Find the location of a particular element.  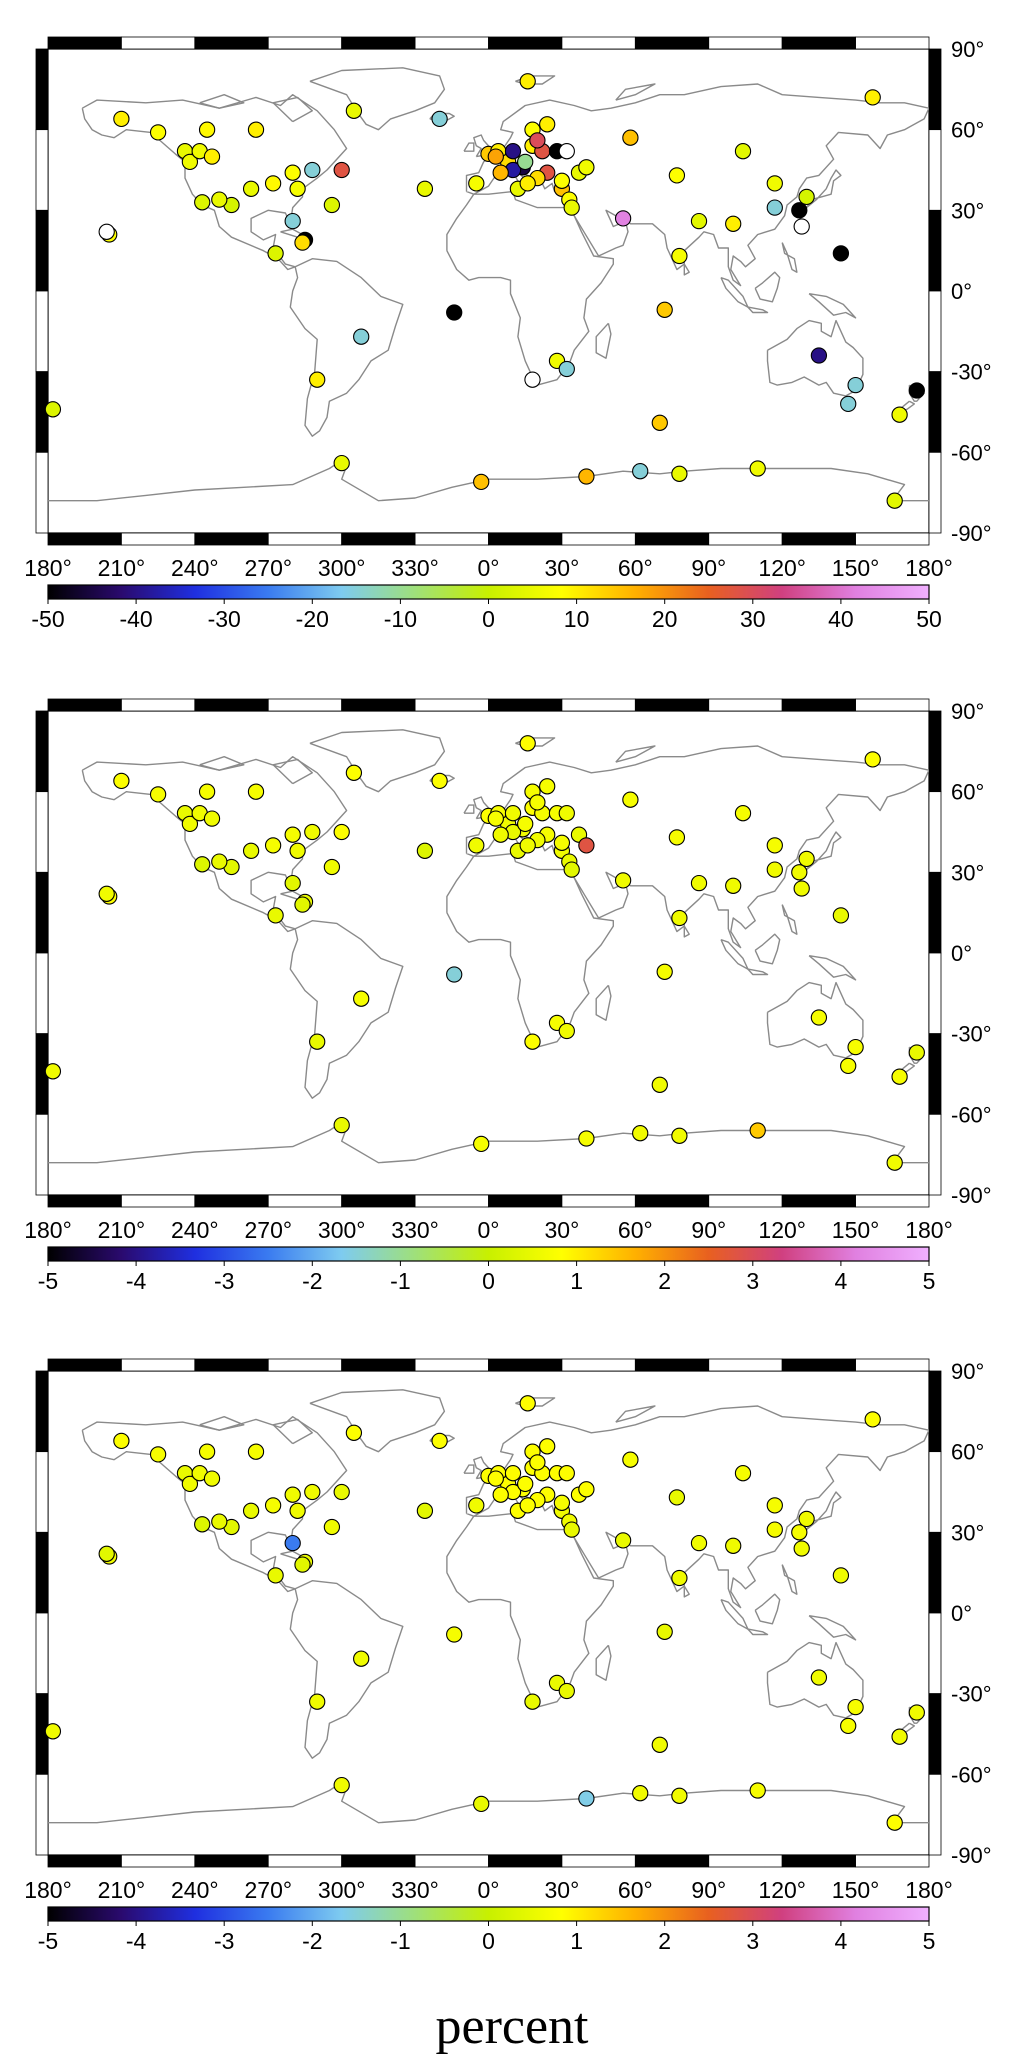

lat-tick-label: -60° is located at coordinates (971, 1114).